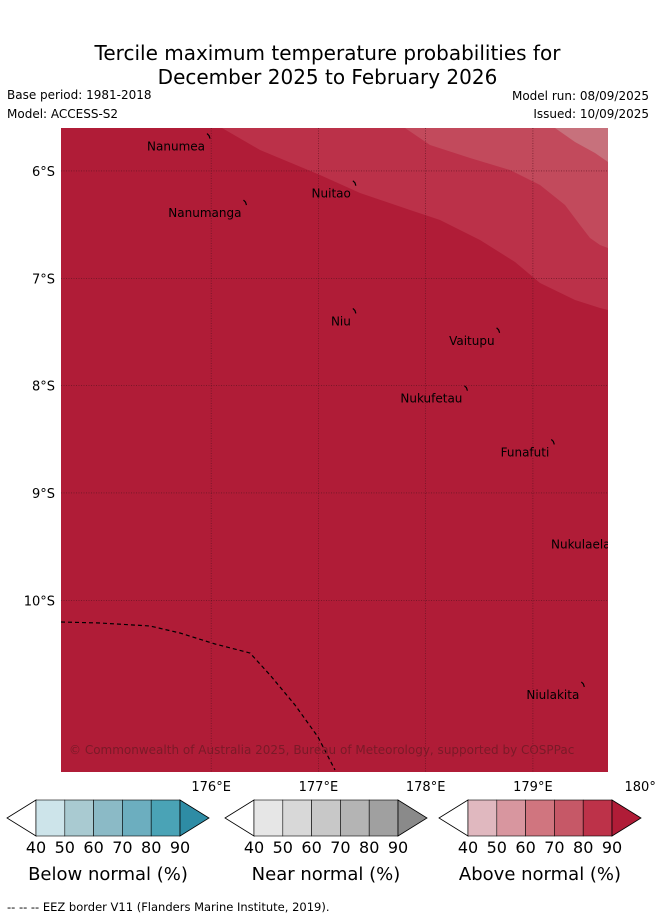  I want to click on latitude-tick-label: 10°S, so click(39, 601).